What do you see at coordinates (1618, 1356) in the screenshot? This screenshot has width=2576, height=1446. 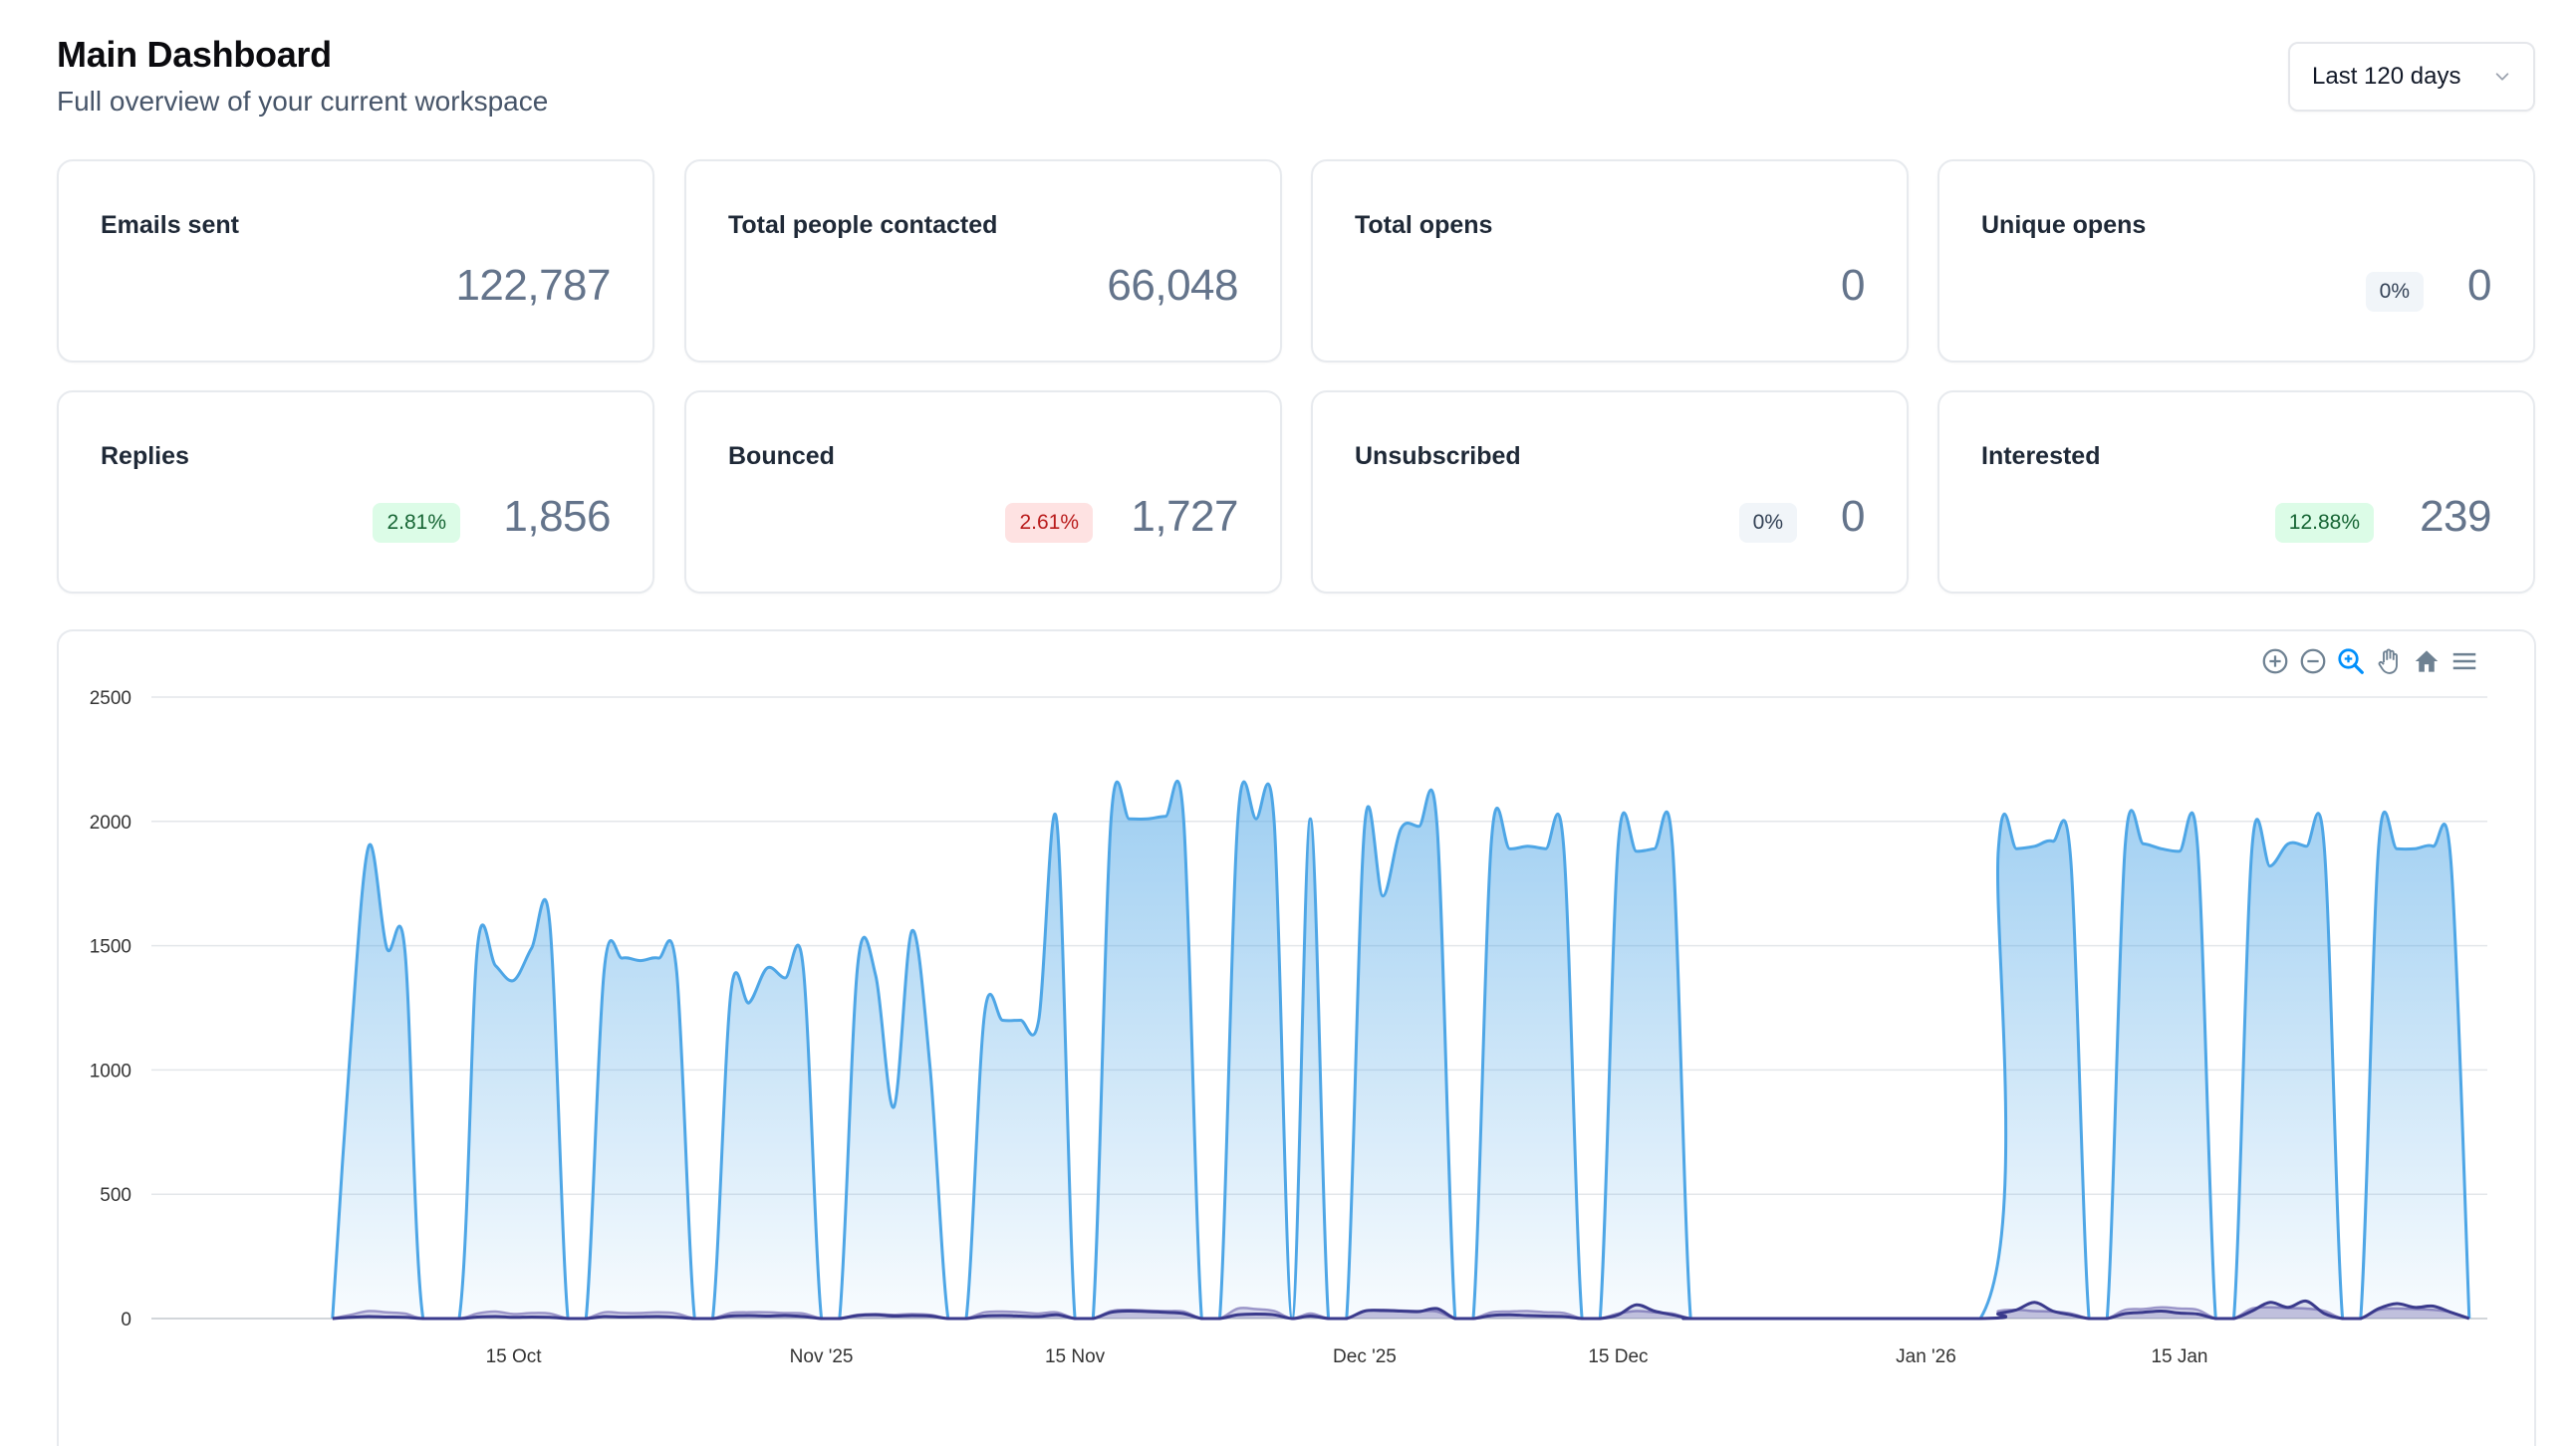 I see `x-tick-label: 15 Dec` at bounding box center [1618, 1356].